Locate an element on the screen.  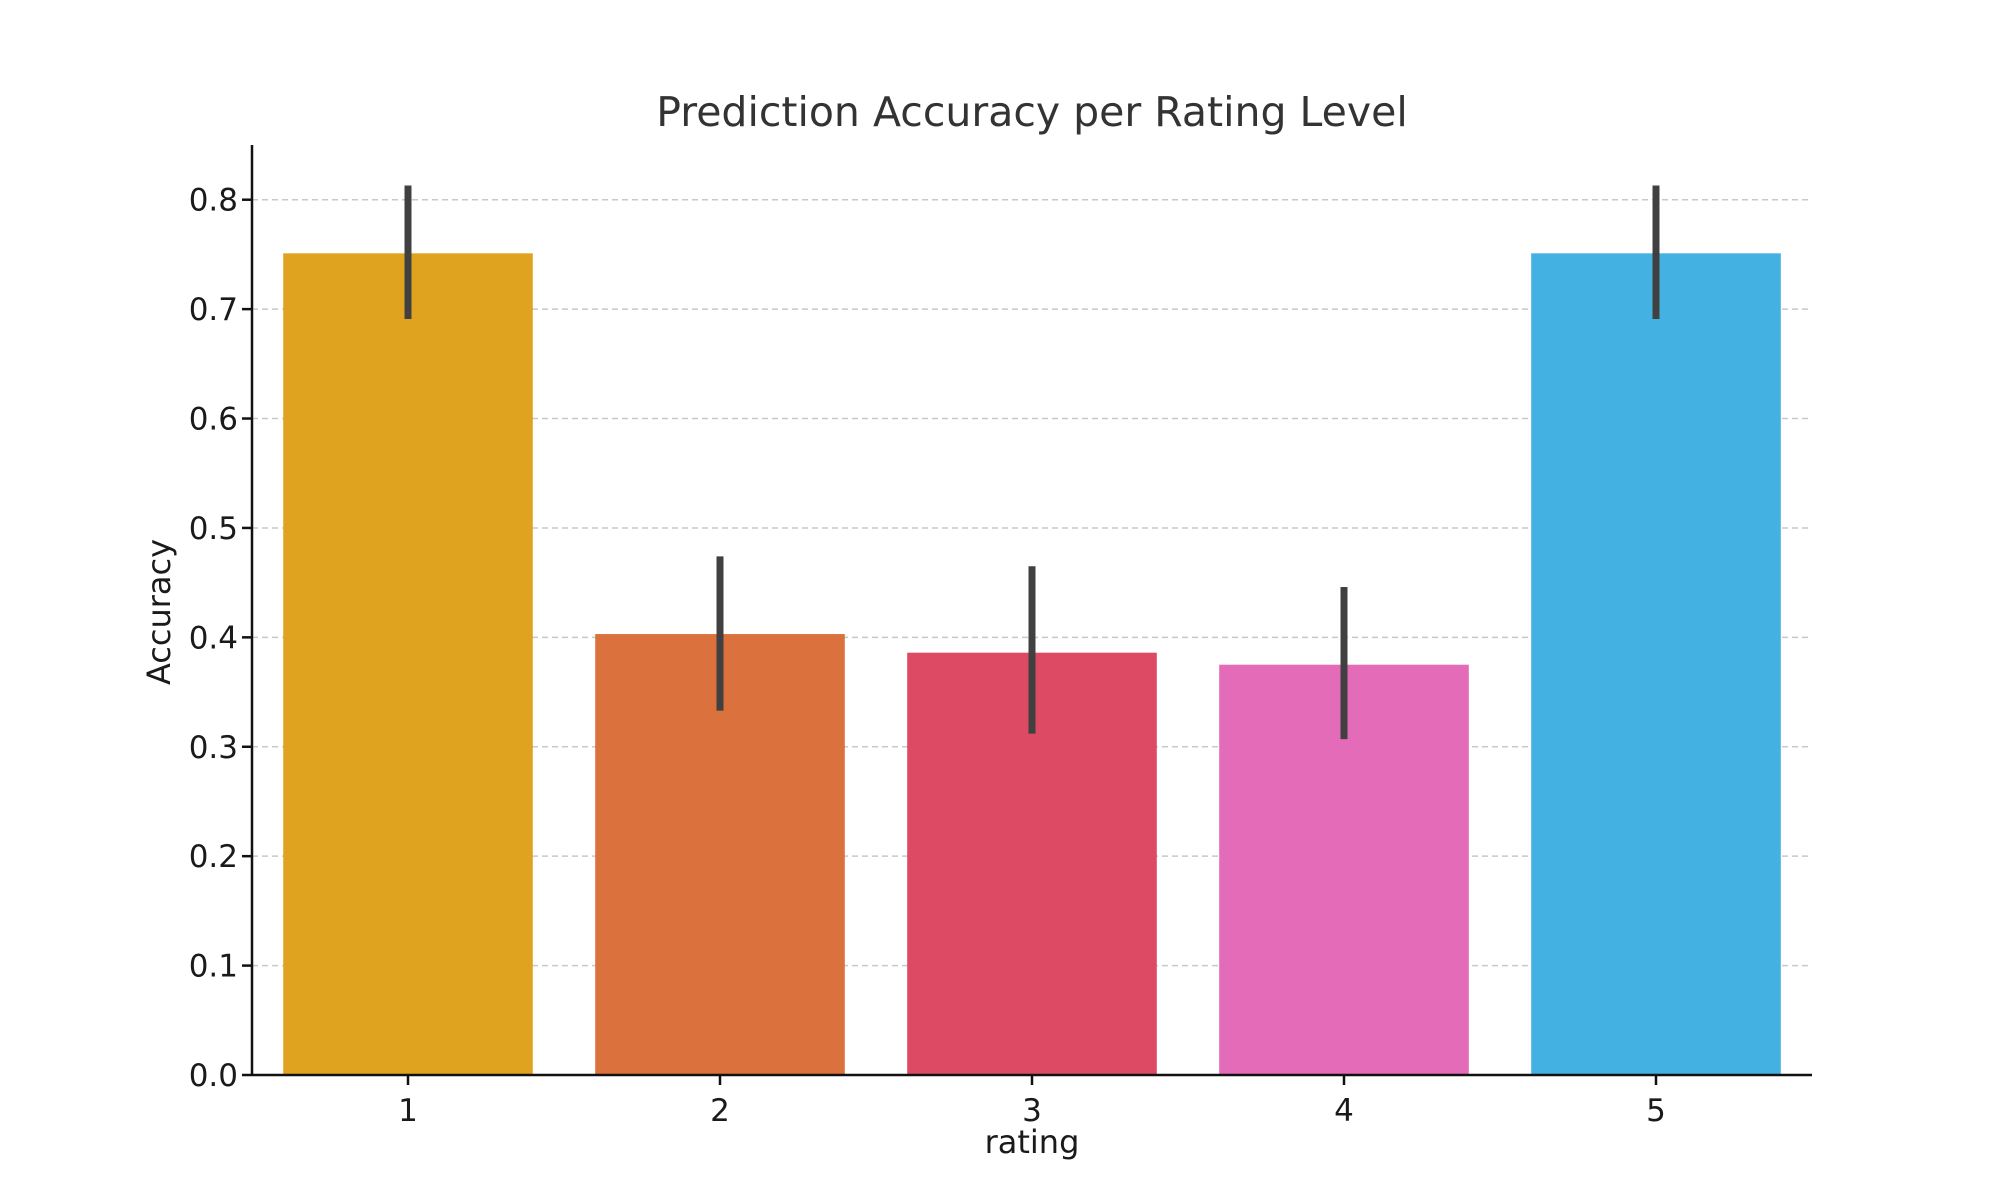
y-axis-label: Accuracy is located at coordinates (159, 612).